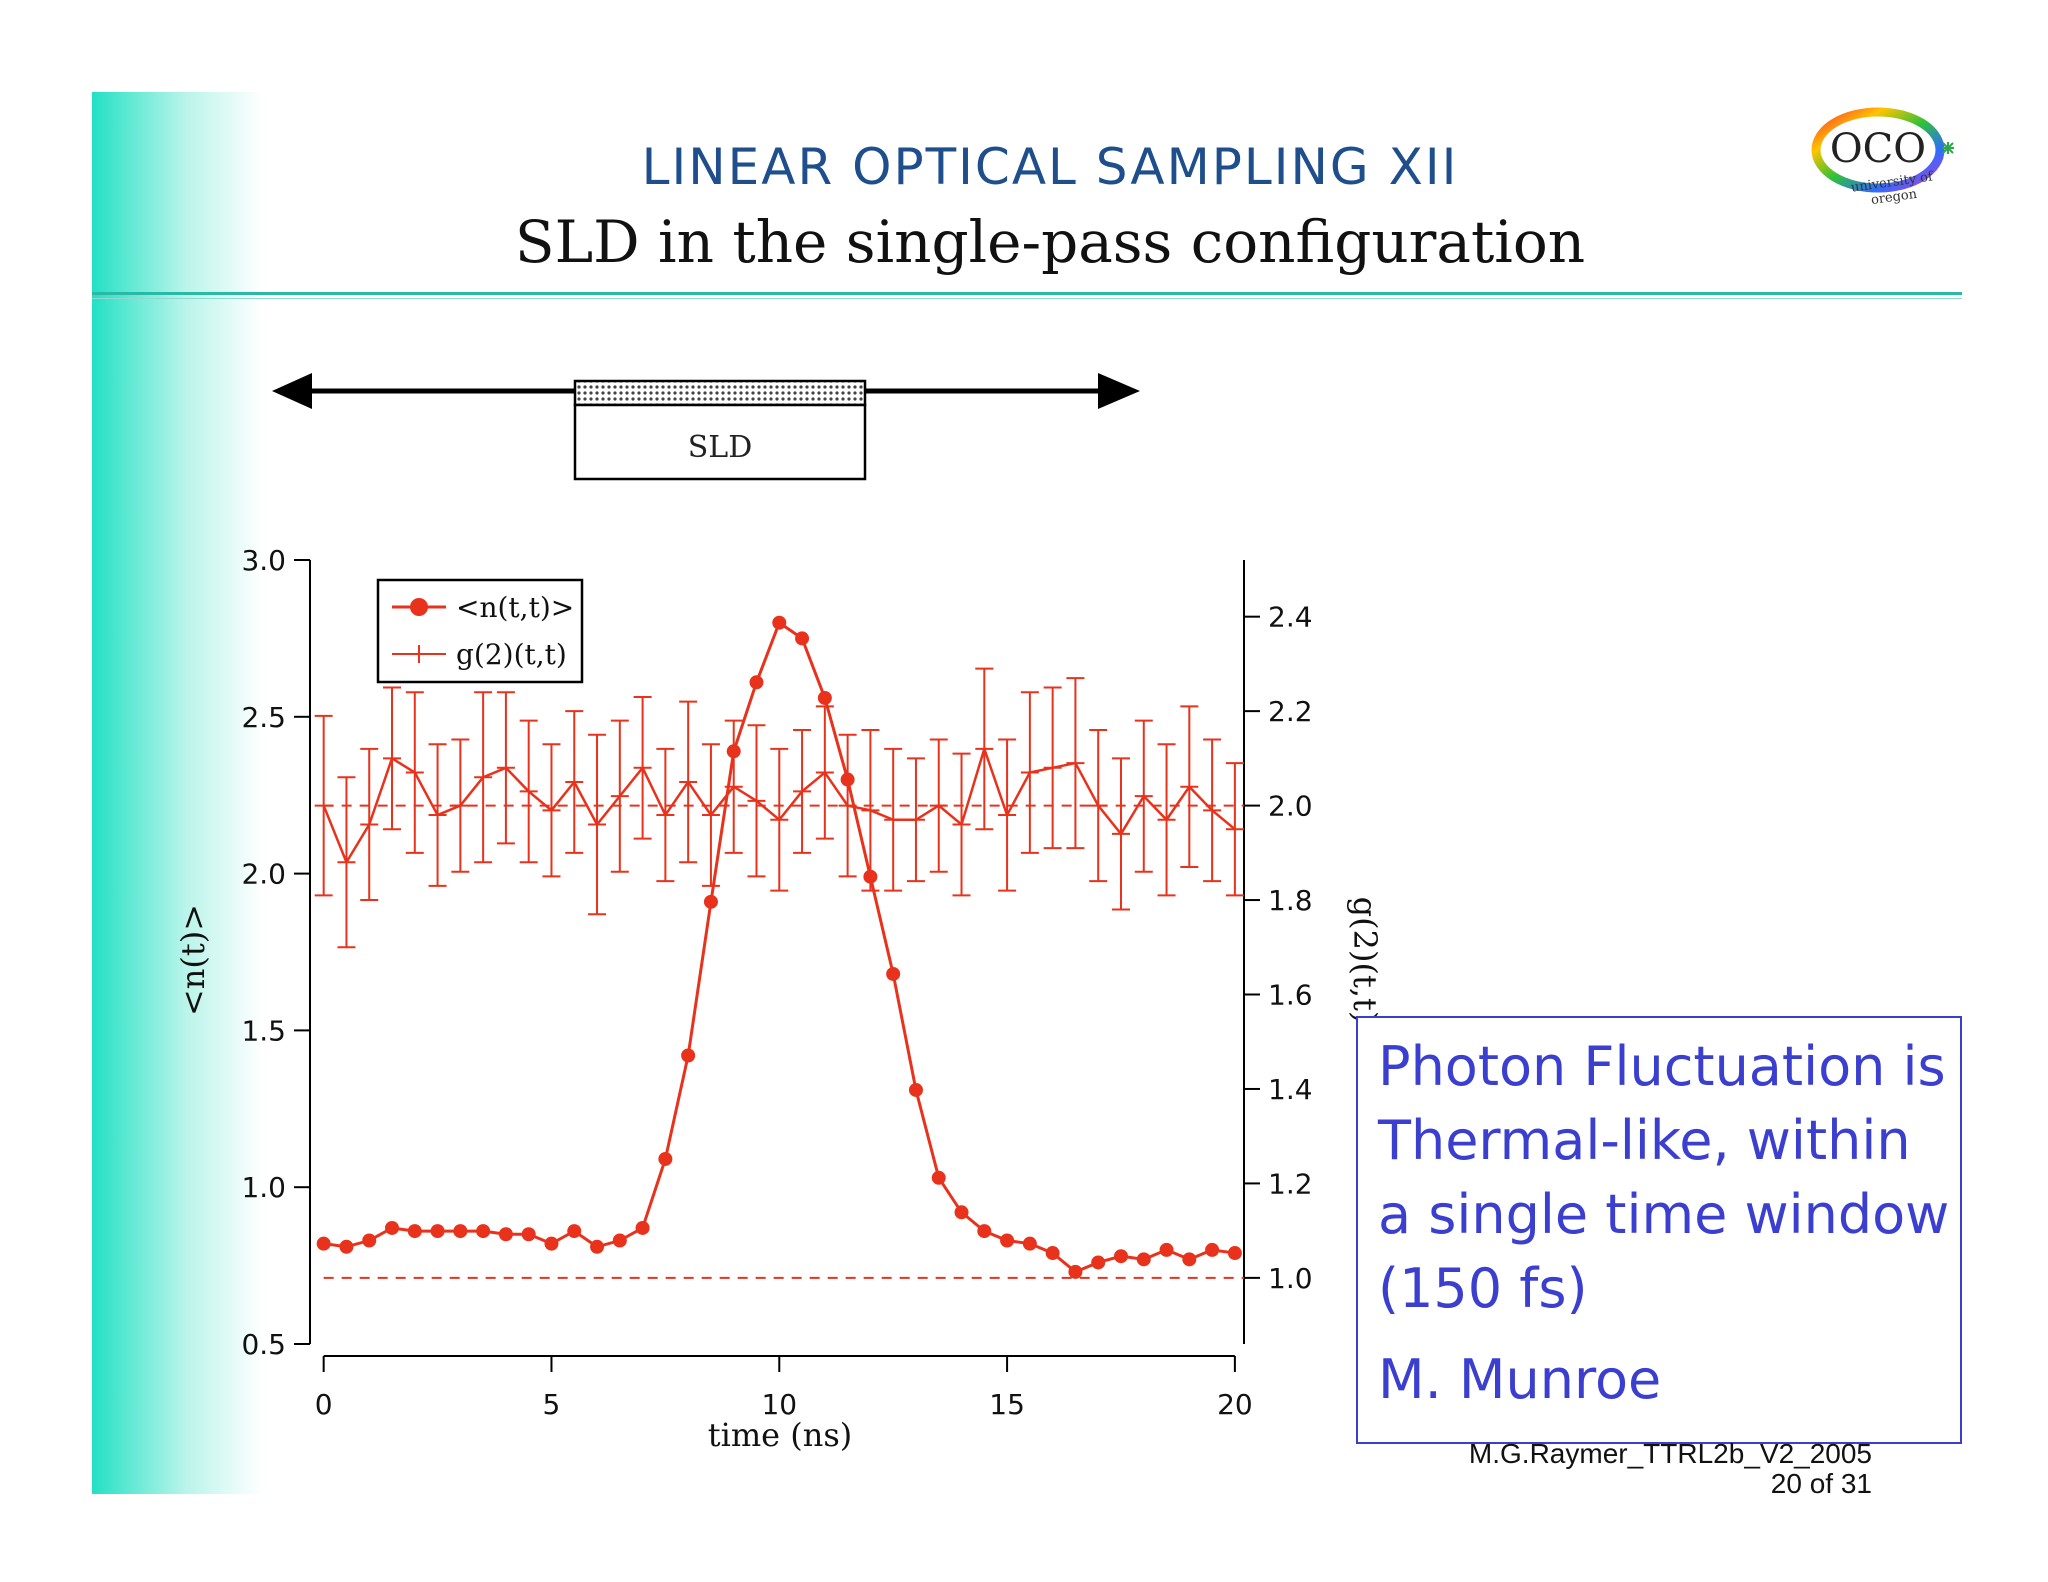  Describe the element at coordinates (1027, 298) in the screenshot. I see `title-divider-thin` at that location.